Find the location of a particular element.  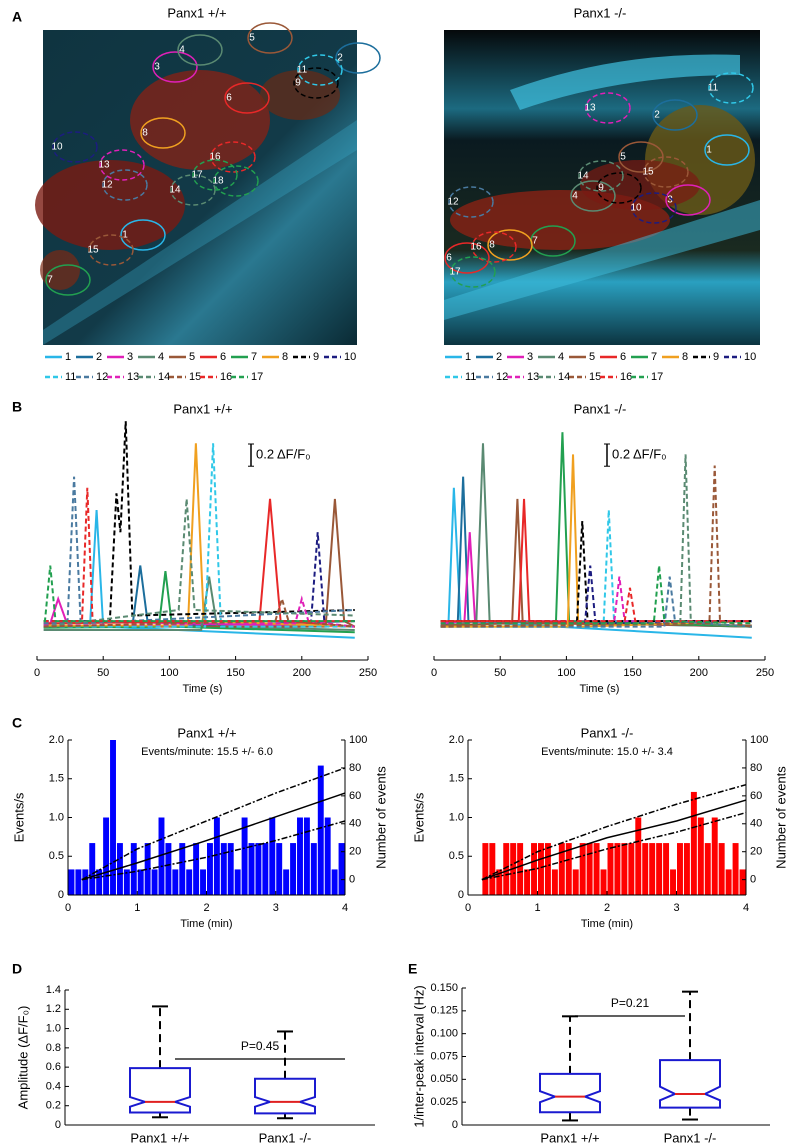

y-axis-label: Amplitude (ΔF/F₀) is located at coordinates (22, 1058).